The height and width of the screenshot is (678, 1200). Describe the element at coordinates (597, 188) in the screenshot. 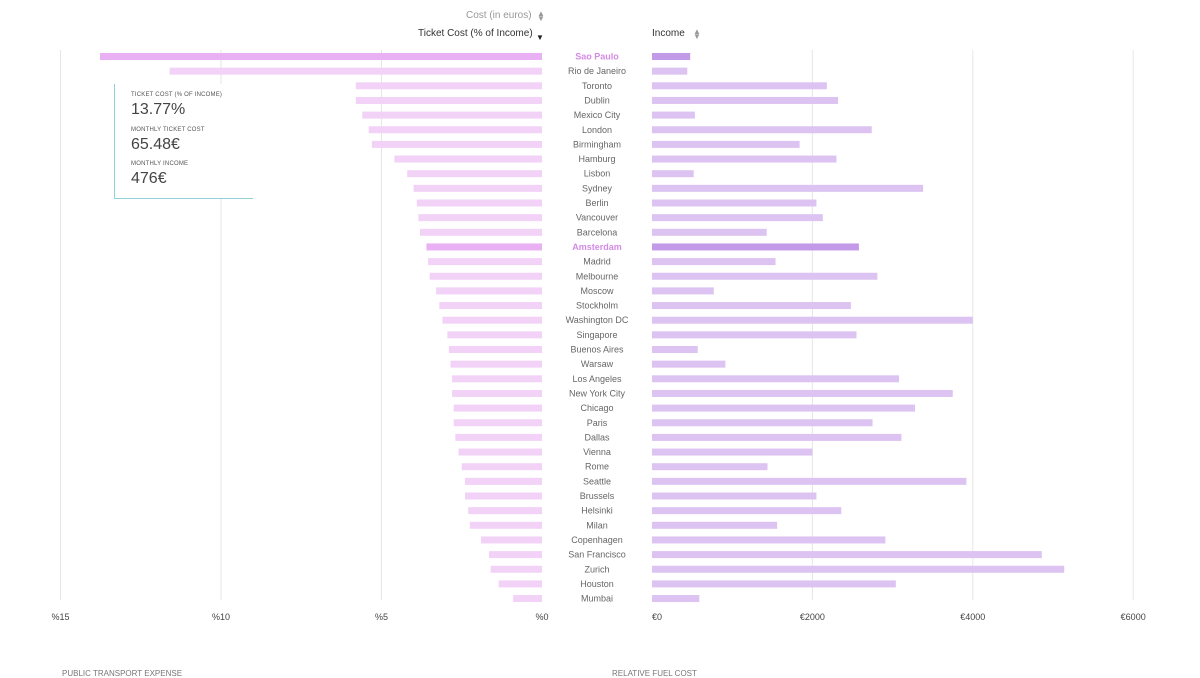

I see `city-label: Sydney` at that location.